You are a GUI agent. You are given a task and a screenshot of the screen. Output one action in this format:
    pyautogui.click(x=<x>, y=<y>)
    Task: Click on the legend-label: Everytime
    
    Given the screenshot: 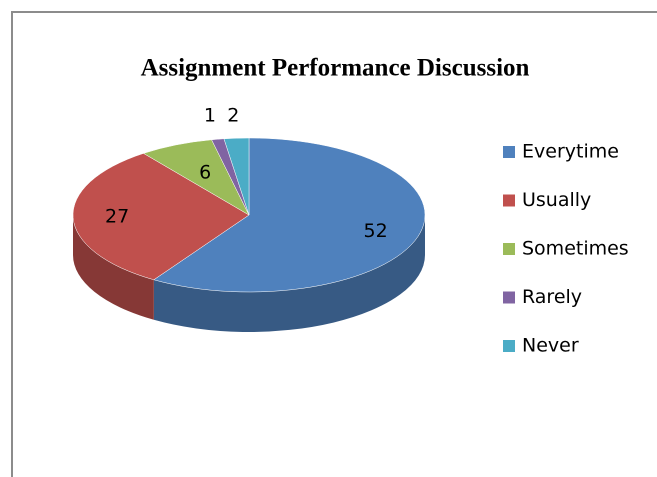 What is the action you would take?
    pyautogui.click(x=570, y=152)
    